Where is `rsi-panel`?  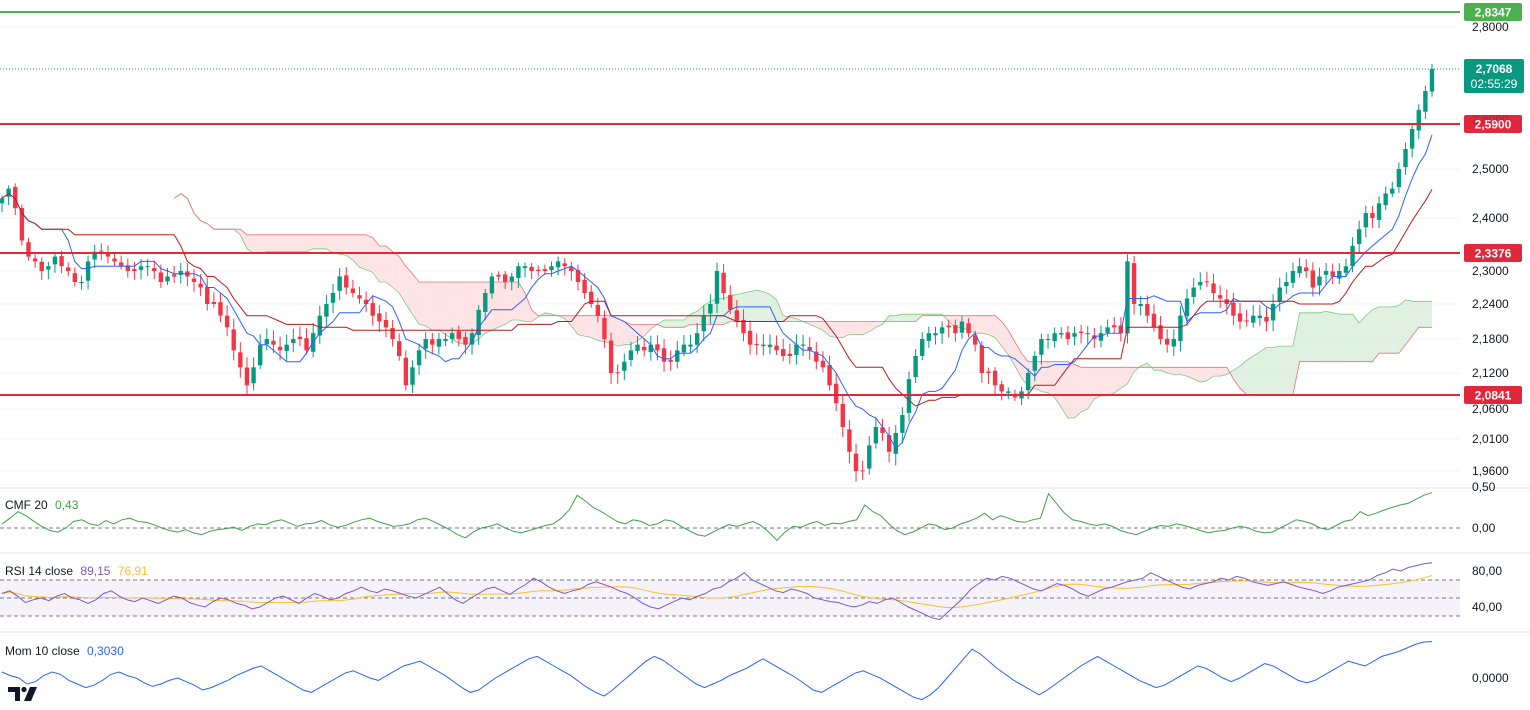
rsi-panel is located at coordinates (730, 591).